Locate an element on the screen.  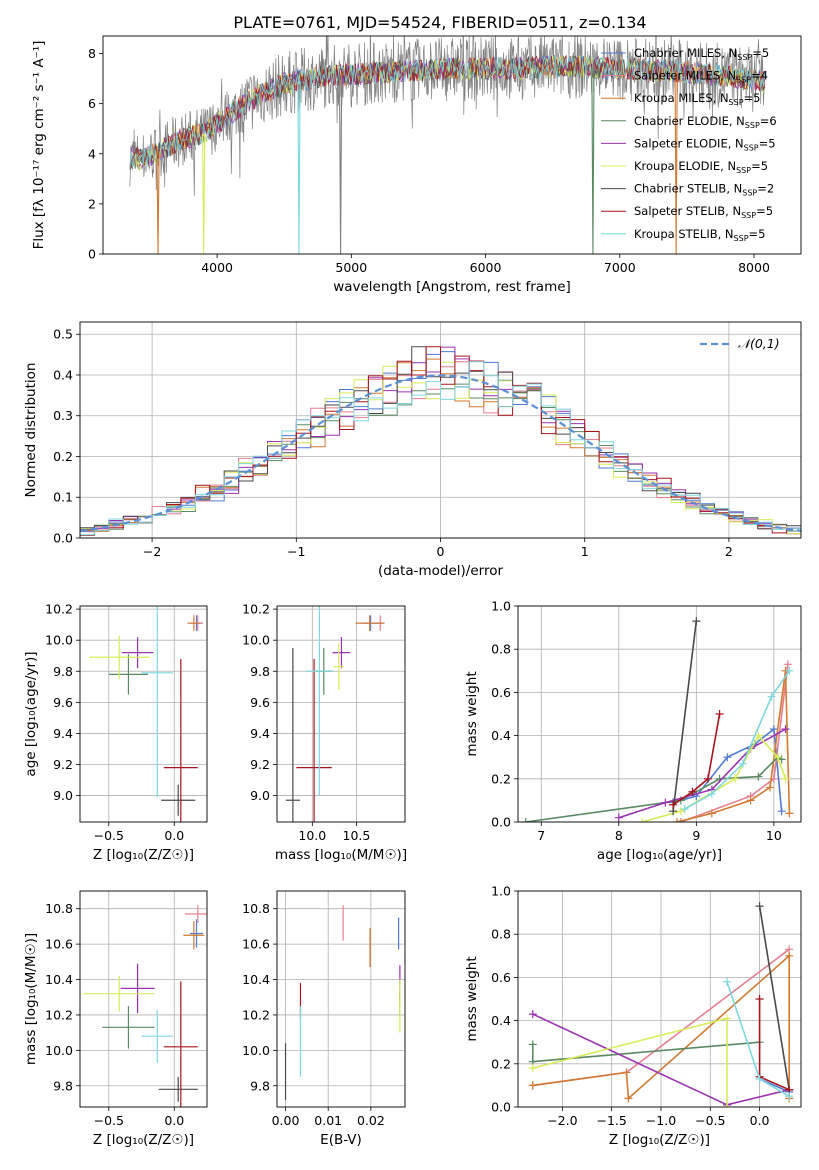
legend-label: Salpeter MILES, N is located at coordinates (685, 76).